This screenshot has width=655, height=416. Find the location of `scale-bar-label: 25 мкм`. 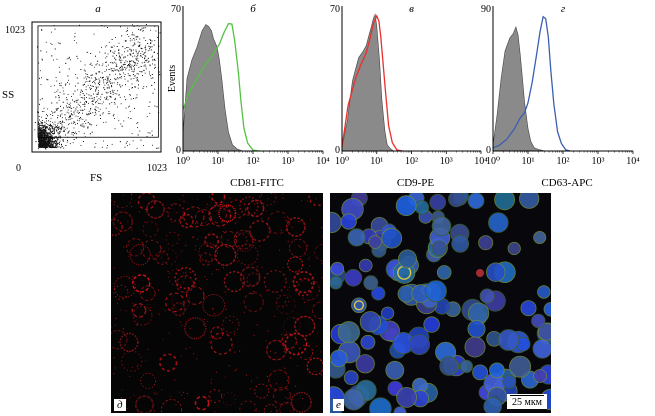

scale-bar-label: 25 мкм is located at coordinates (526, 402).